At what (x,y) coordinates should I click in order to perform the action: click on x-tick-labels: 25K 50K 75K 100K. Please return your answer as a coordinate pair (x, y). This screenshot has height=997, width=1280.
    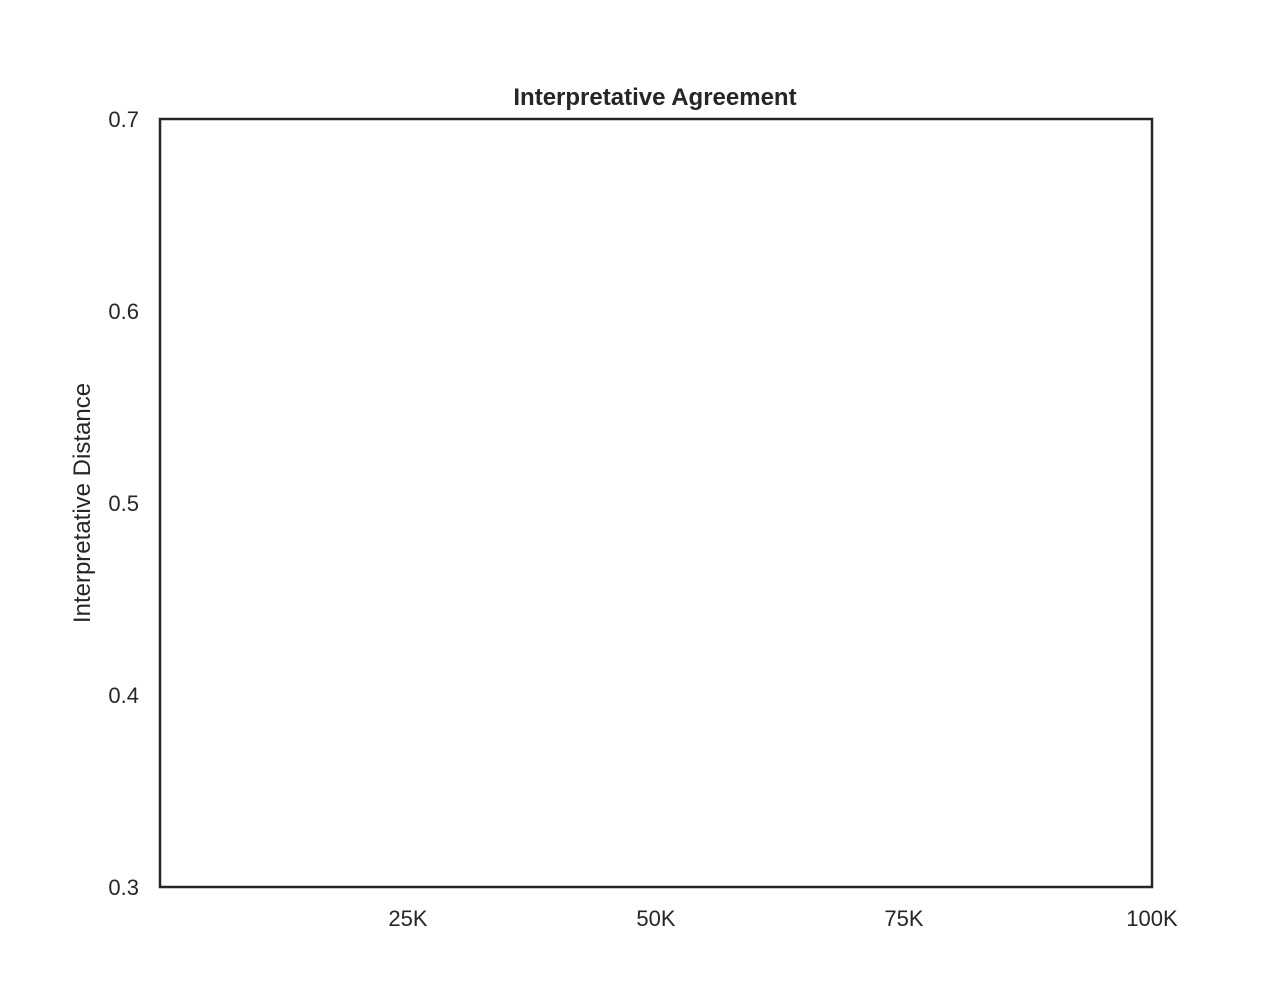
    Looking at the image, I should click on (783, 918).